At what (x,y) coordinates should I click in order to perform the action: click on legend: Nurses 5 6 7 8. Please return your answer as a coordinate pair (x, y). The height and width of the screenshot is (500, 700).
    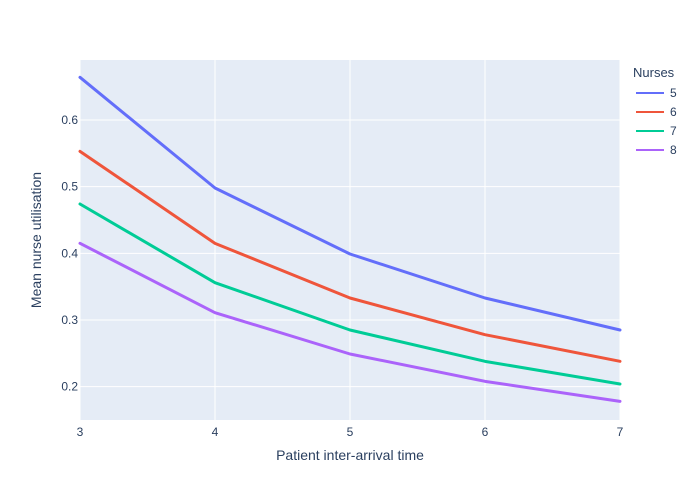
    Looking at the image, I should click on (655, 111).